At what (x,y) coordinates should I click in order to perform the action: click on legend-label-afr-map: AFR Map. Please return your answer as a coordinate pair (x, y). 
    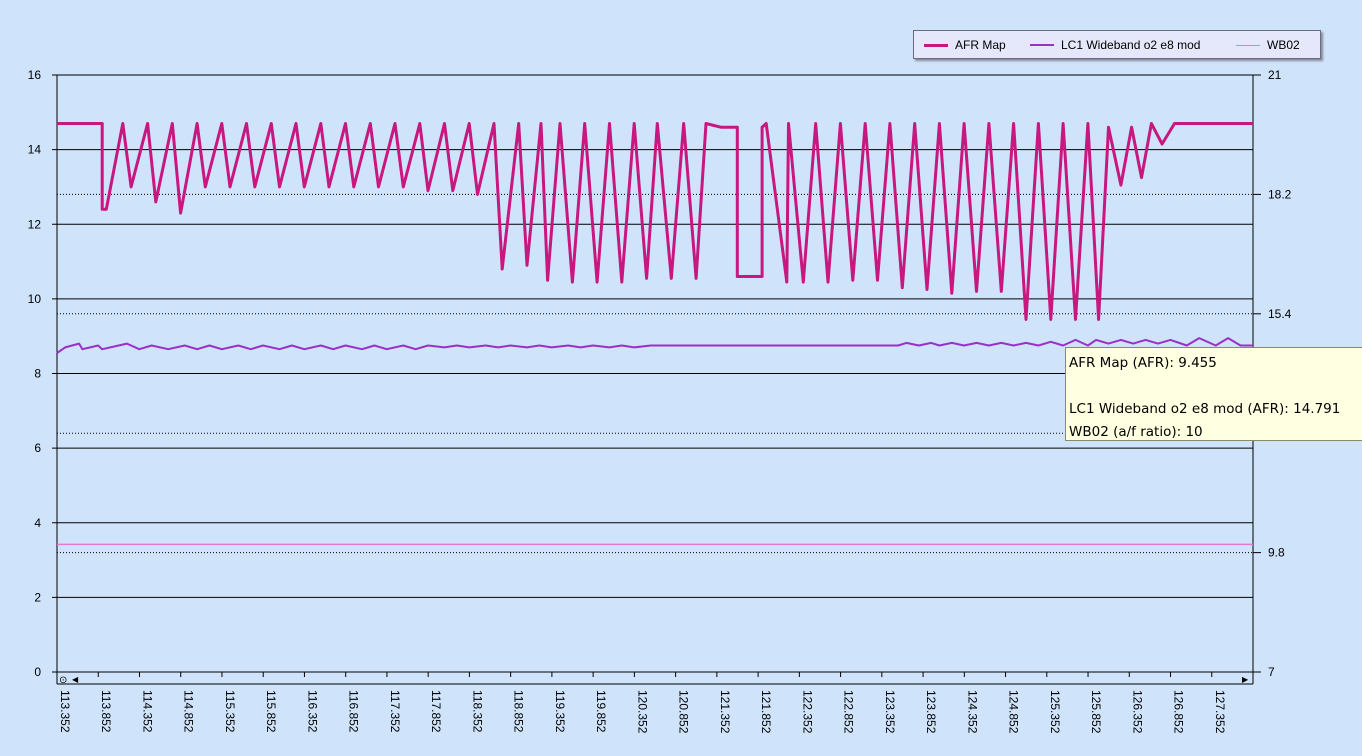
    Looking at the image, I should click on (980, 45).